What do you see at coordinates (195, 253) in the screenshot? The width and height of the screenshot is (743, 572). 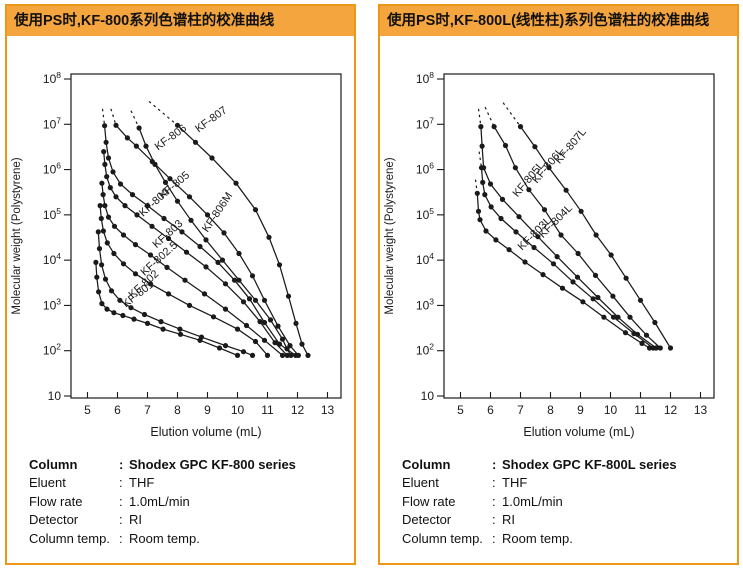 I see `series-KF-804: KF-804` at bounding box center [195, 253].